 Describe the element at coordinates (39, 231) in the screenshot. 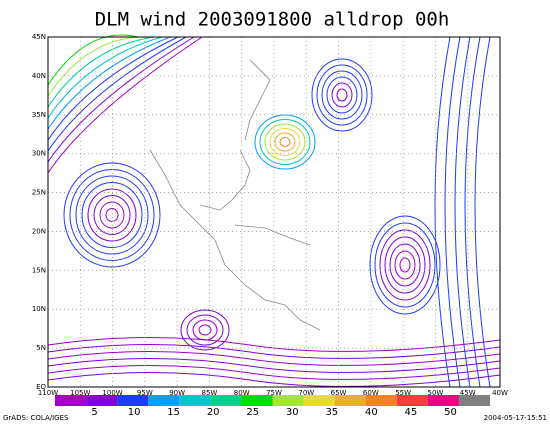

I see `lat-label: 20N` at that location.